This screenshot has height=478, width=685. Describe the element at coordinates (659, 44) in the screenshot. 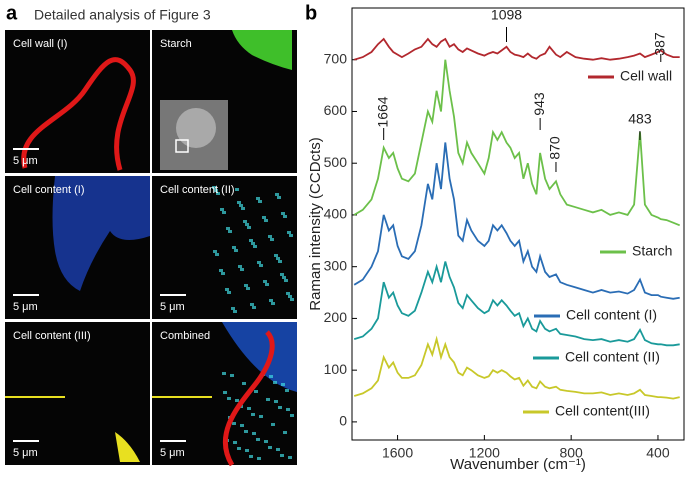

I see `annotation-label: 387` at that location.